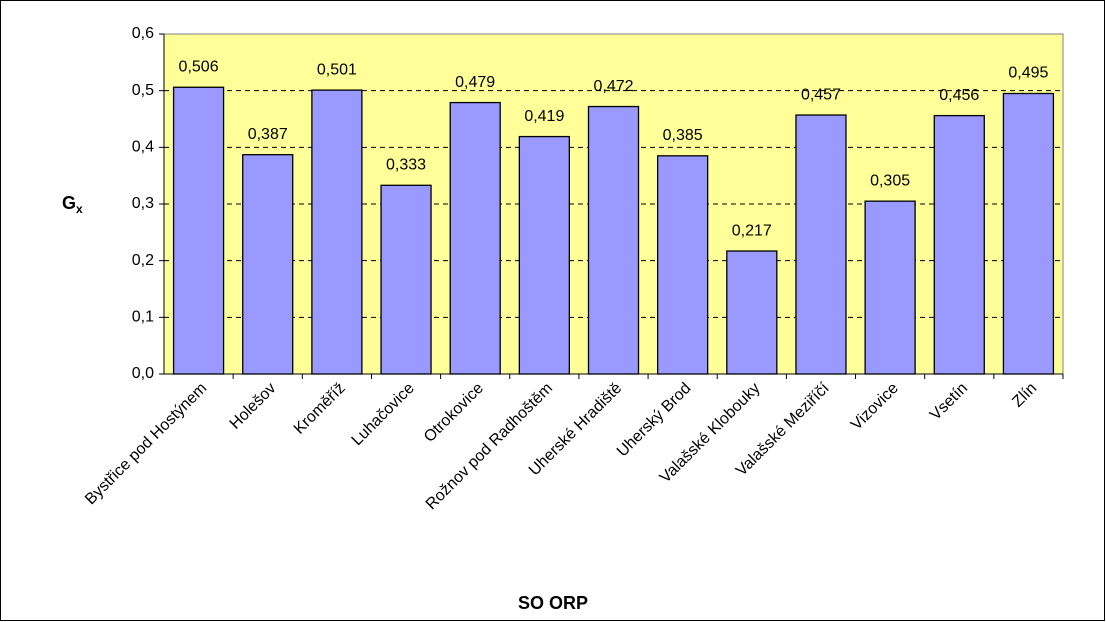  Describe the element at coordinates (890, 180) in the screenshot. I see `value-label: 0,305` at that location.